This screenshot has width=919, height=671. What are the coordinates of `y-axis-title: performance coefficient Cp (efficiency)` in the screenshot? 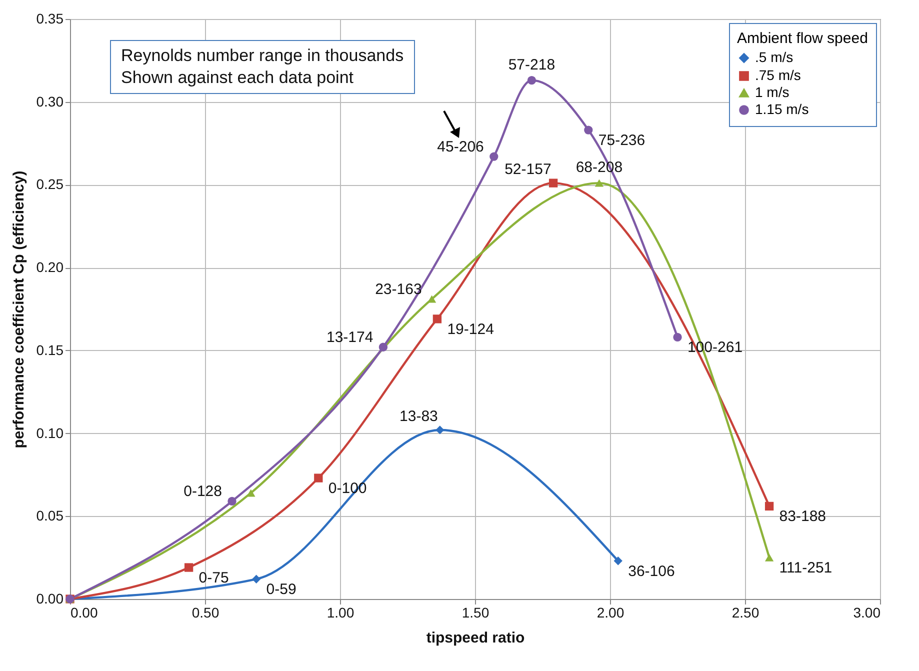 It's located at (19, 309).